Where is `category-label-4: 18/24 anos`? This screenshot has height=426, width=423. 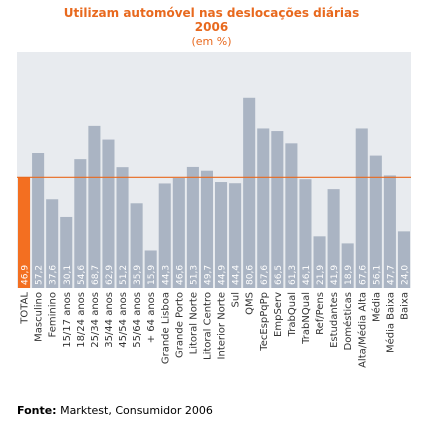
category-label-4: 18/24 anos is located at coordinates (81, 320).